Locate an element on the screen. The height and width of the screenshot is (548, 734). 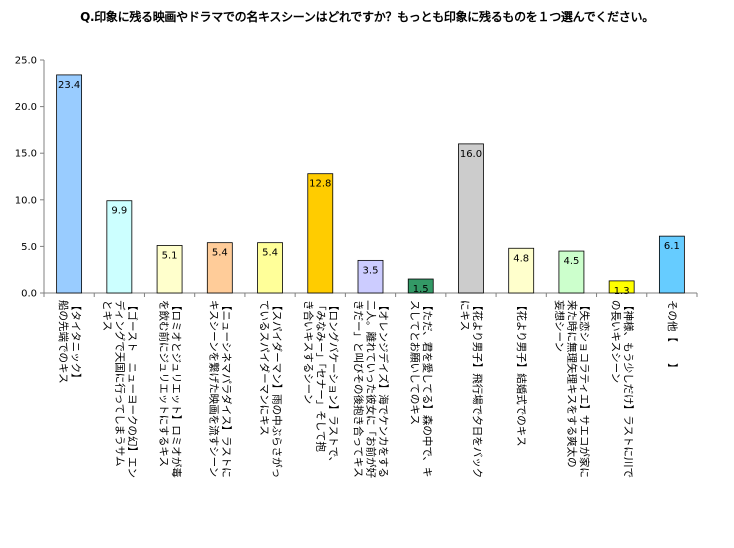
y-tick-label: 5.0 is located at coordinates (29, 247).